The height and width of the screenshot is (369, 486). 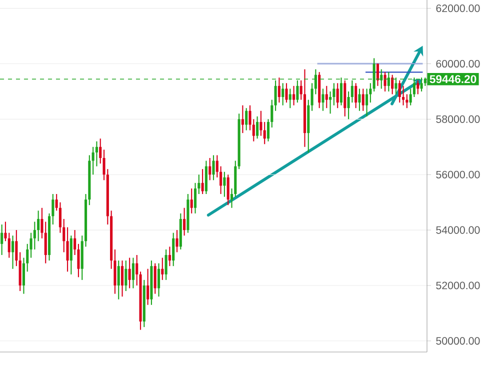 I want to click on y-tick-label: 56000.00, so click(x=458, y=174).